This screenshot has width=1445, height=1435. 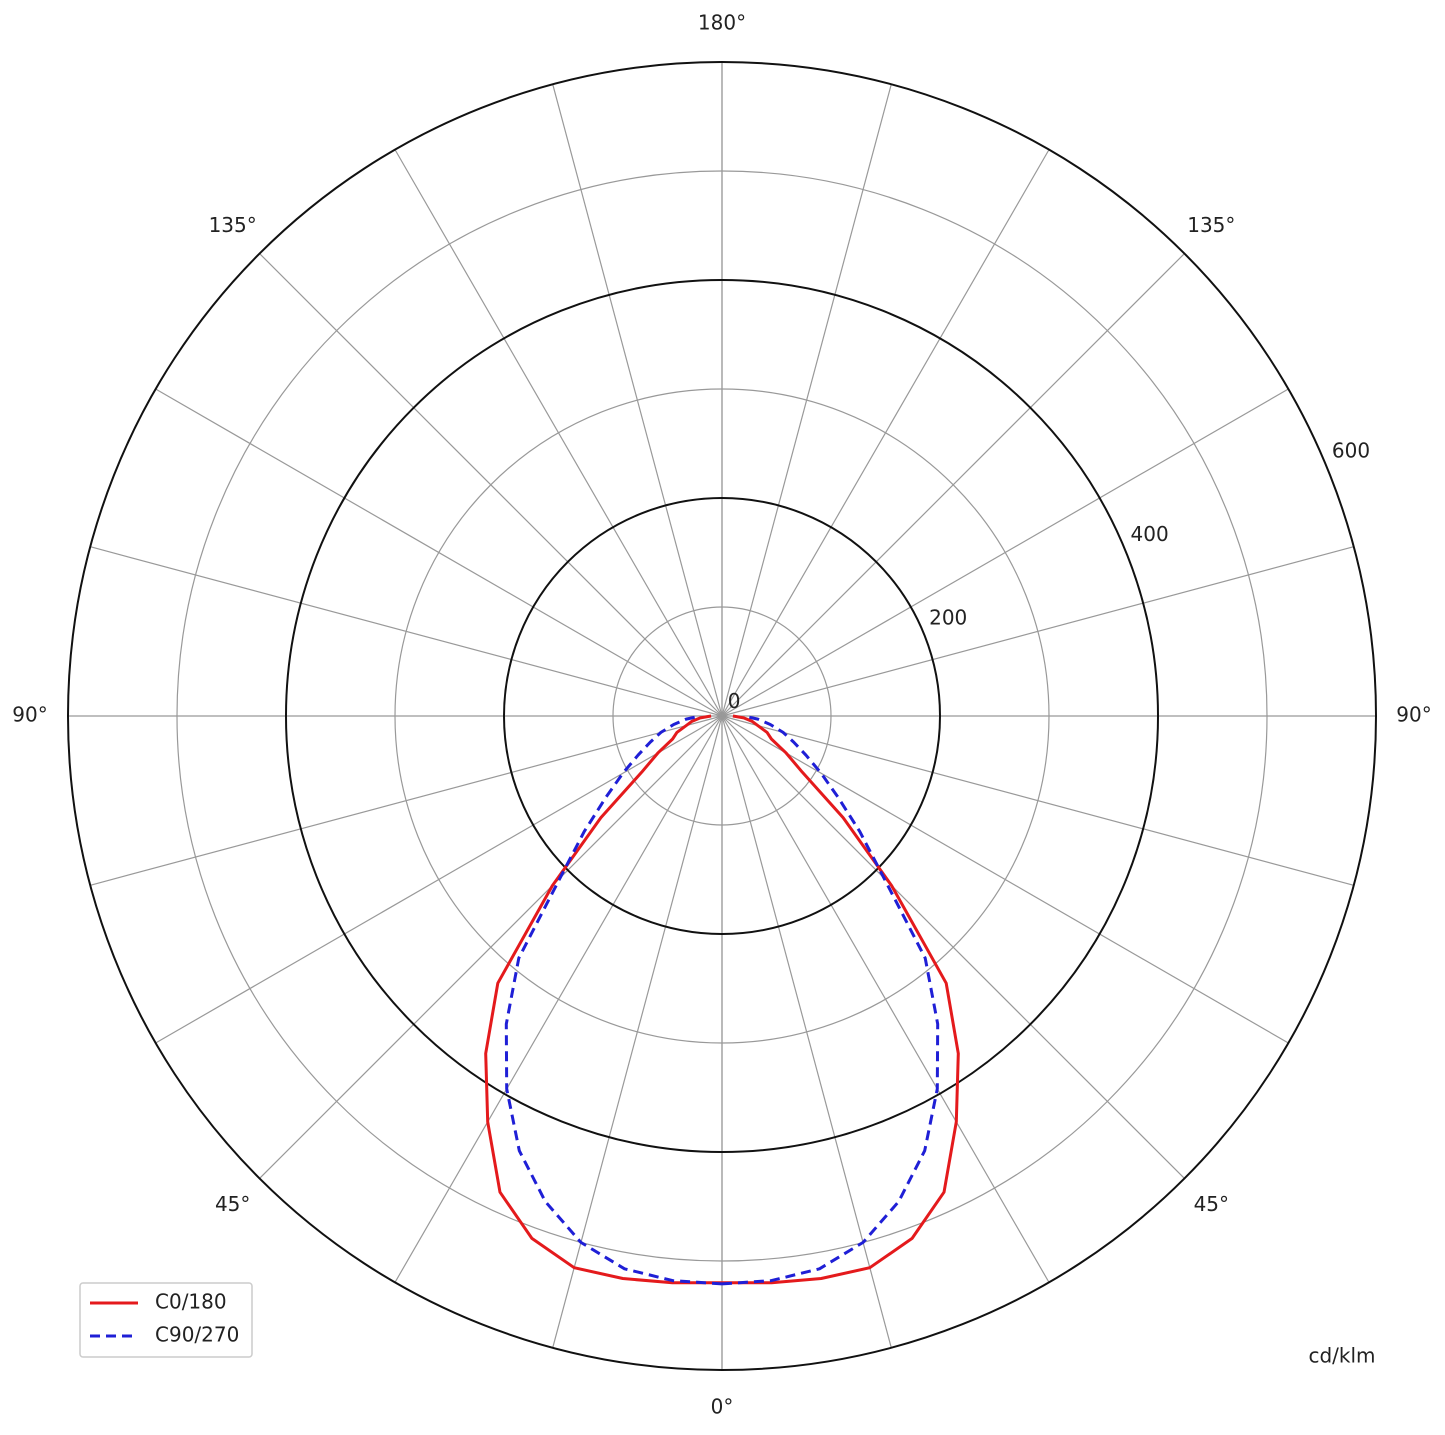 What do you see at coordinates (1351, 451) in the screenshot?
I see `r-tick-label: 600` at bounding box center [1351, 451].